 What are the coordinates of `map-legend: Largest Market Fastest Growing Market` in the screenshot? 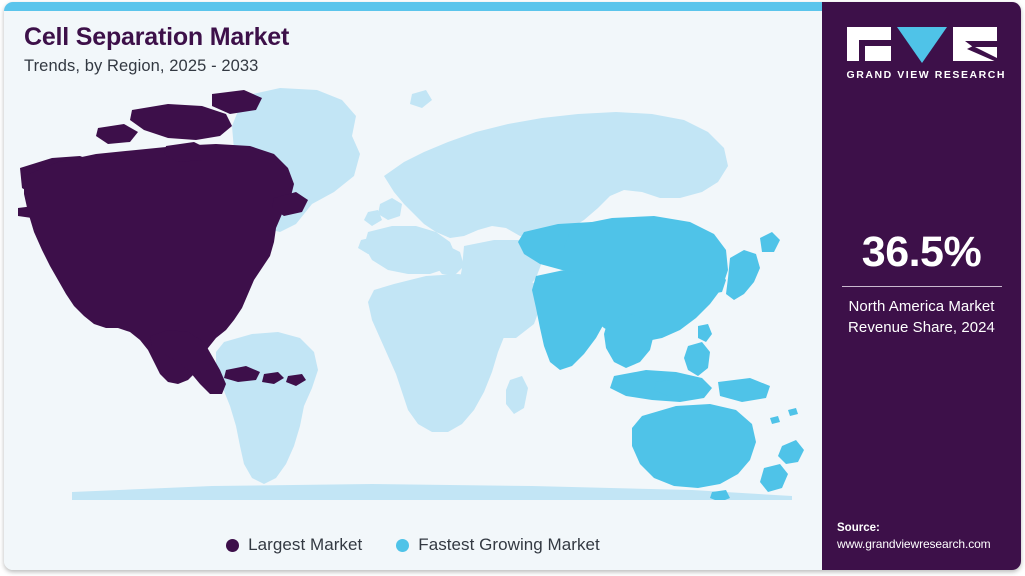 It's located at (413, 545).